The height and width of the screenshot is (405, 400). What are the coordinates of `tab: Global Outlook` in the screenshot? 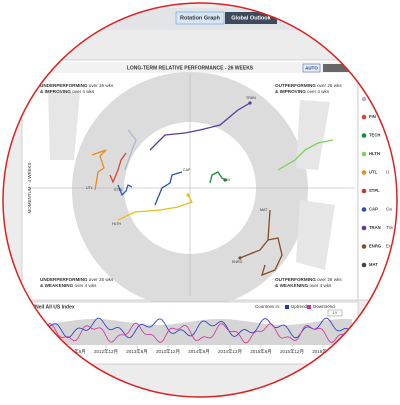 It's located at (251, 18).